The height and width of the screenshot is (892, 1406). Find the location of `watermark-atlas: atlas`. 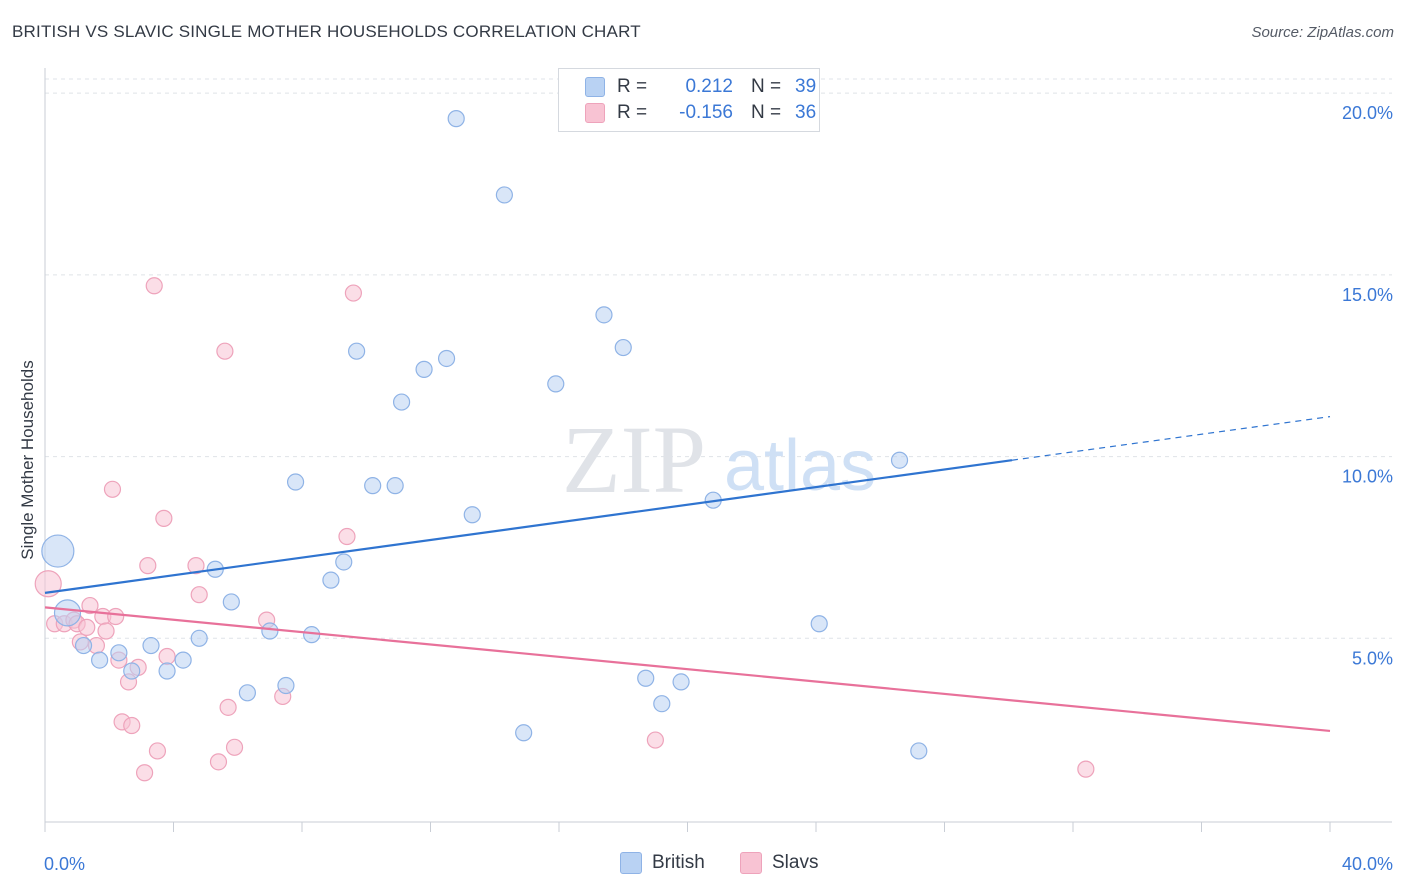

watermark-atlas: atlas is located at coordinates (800, 466).